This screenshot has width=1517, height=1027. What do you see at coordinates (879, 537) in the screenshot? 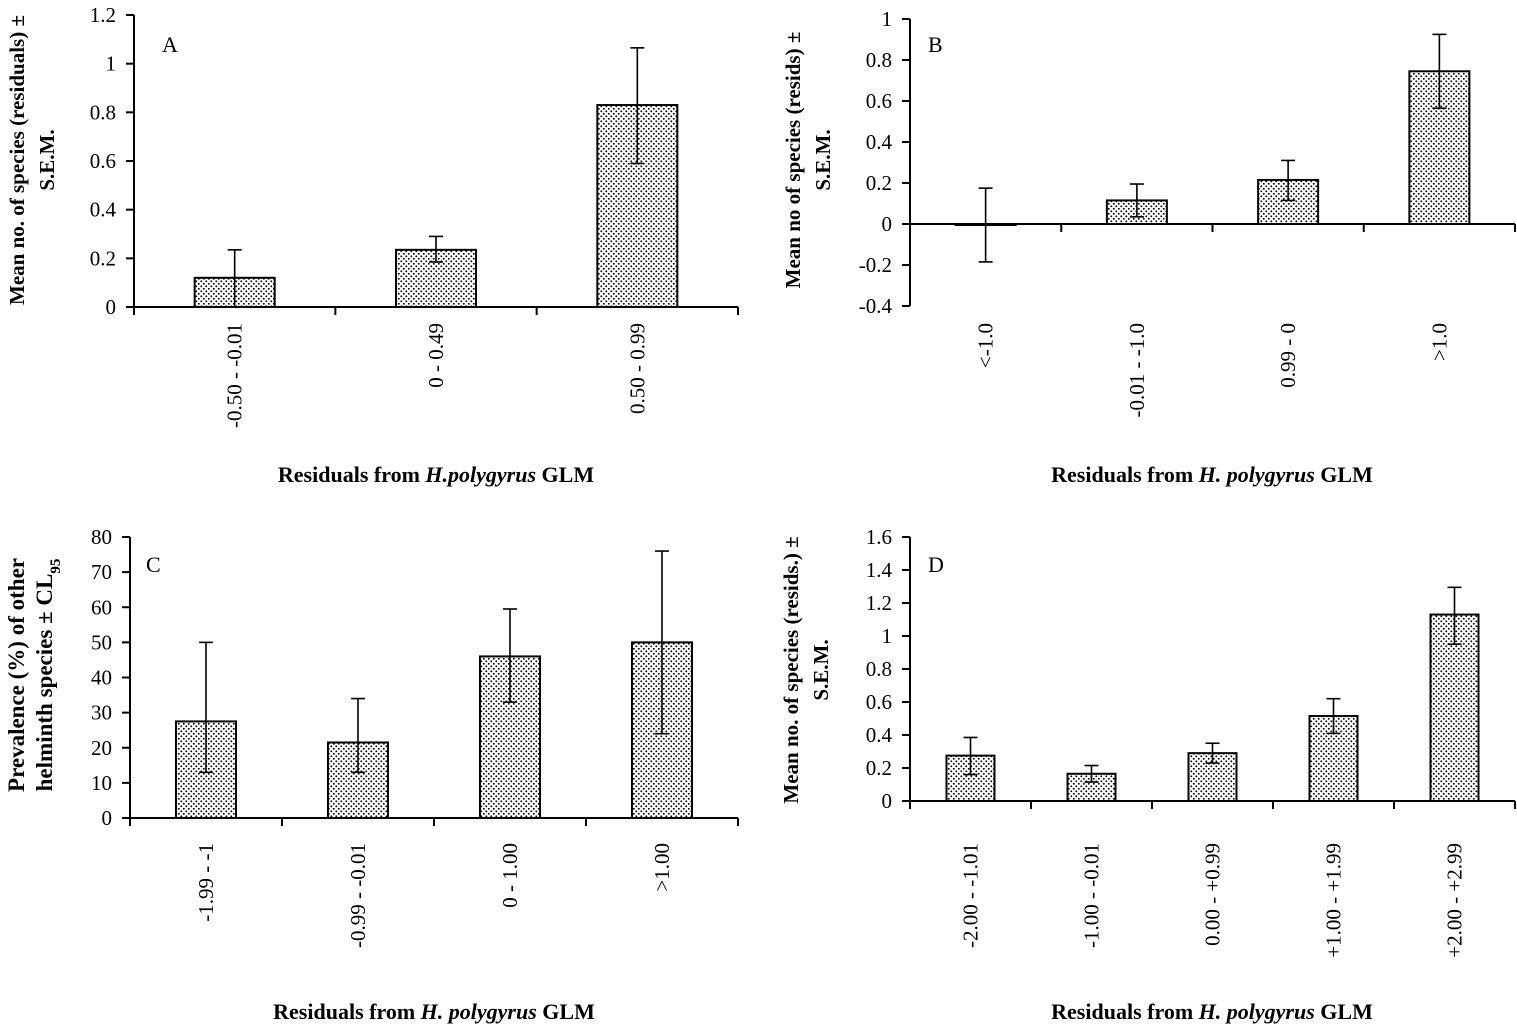
I see `y-tick-label: 1.6` at bounding box center [879, 537].